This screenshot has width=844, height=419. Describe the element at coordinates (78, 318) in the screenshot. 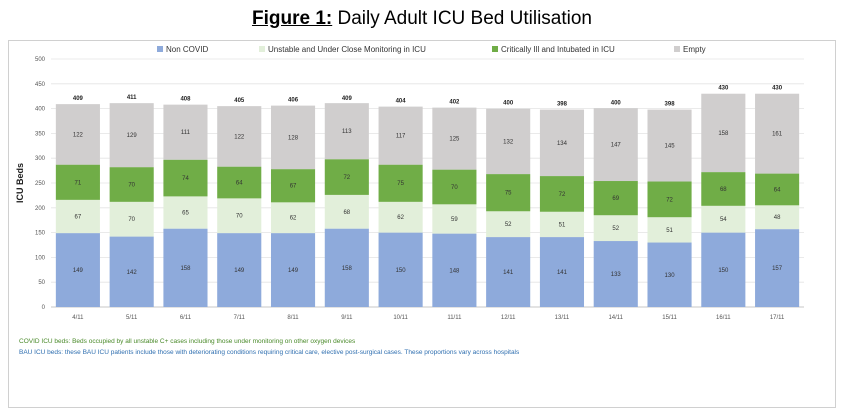

I see `x-tick-label: 4/11` at that location.